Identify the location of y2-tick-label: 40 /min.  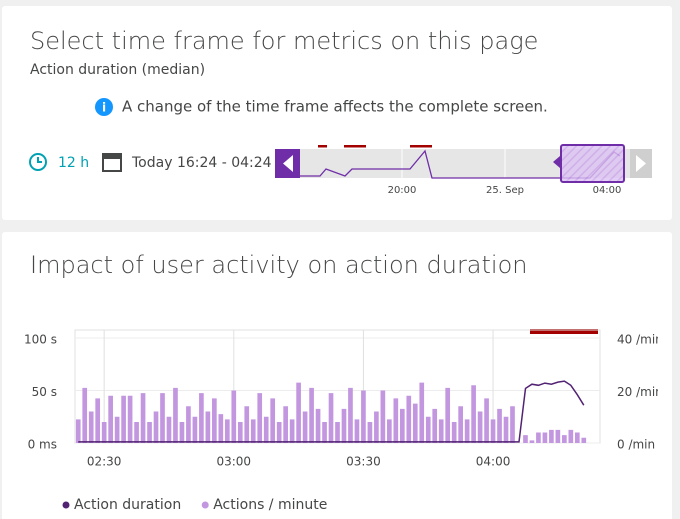
(640, 340).